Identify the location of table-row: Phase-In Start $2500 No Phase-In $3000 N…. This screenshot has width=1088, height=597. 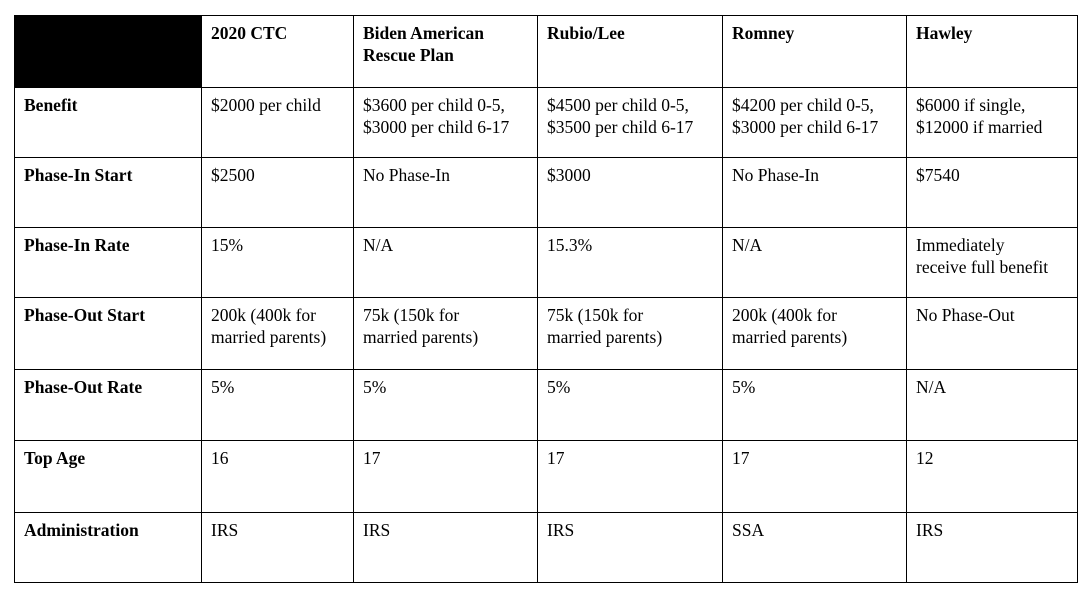
(546, 192).